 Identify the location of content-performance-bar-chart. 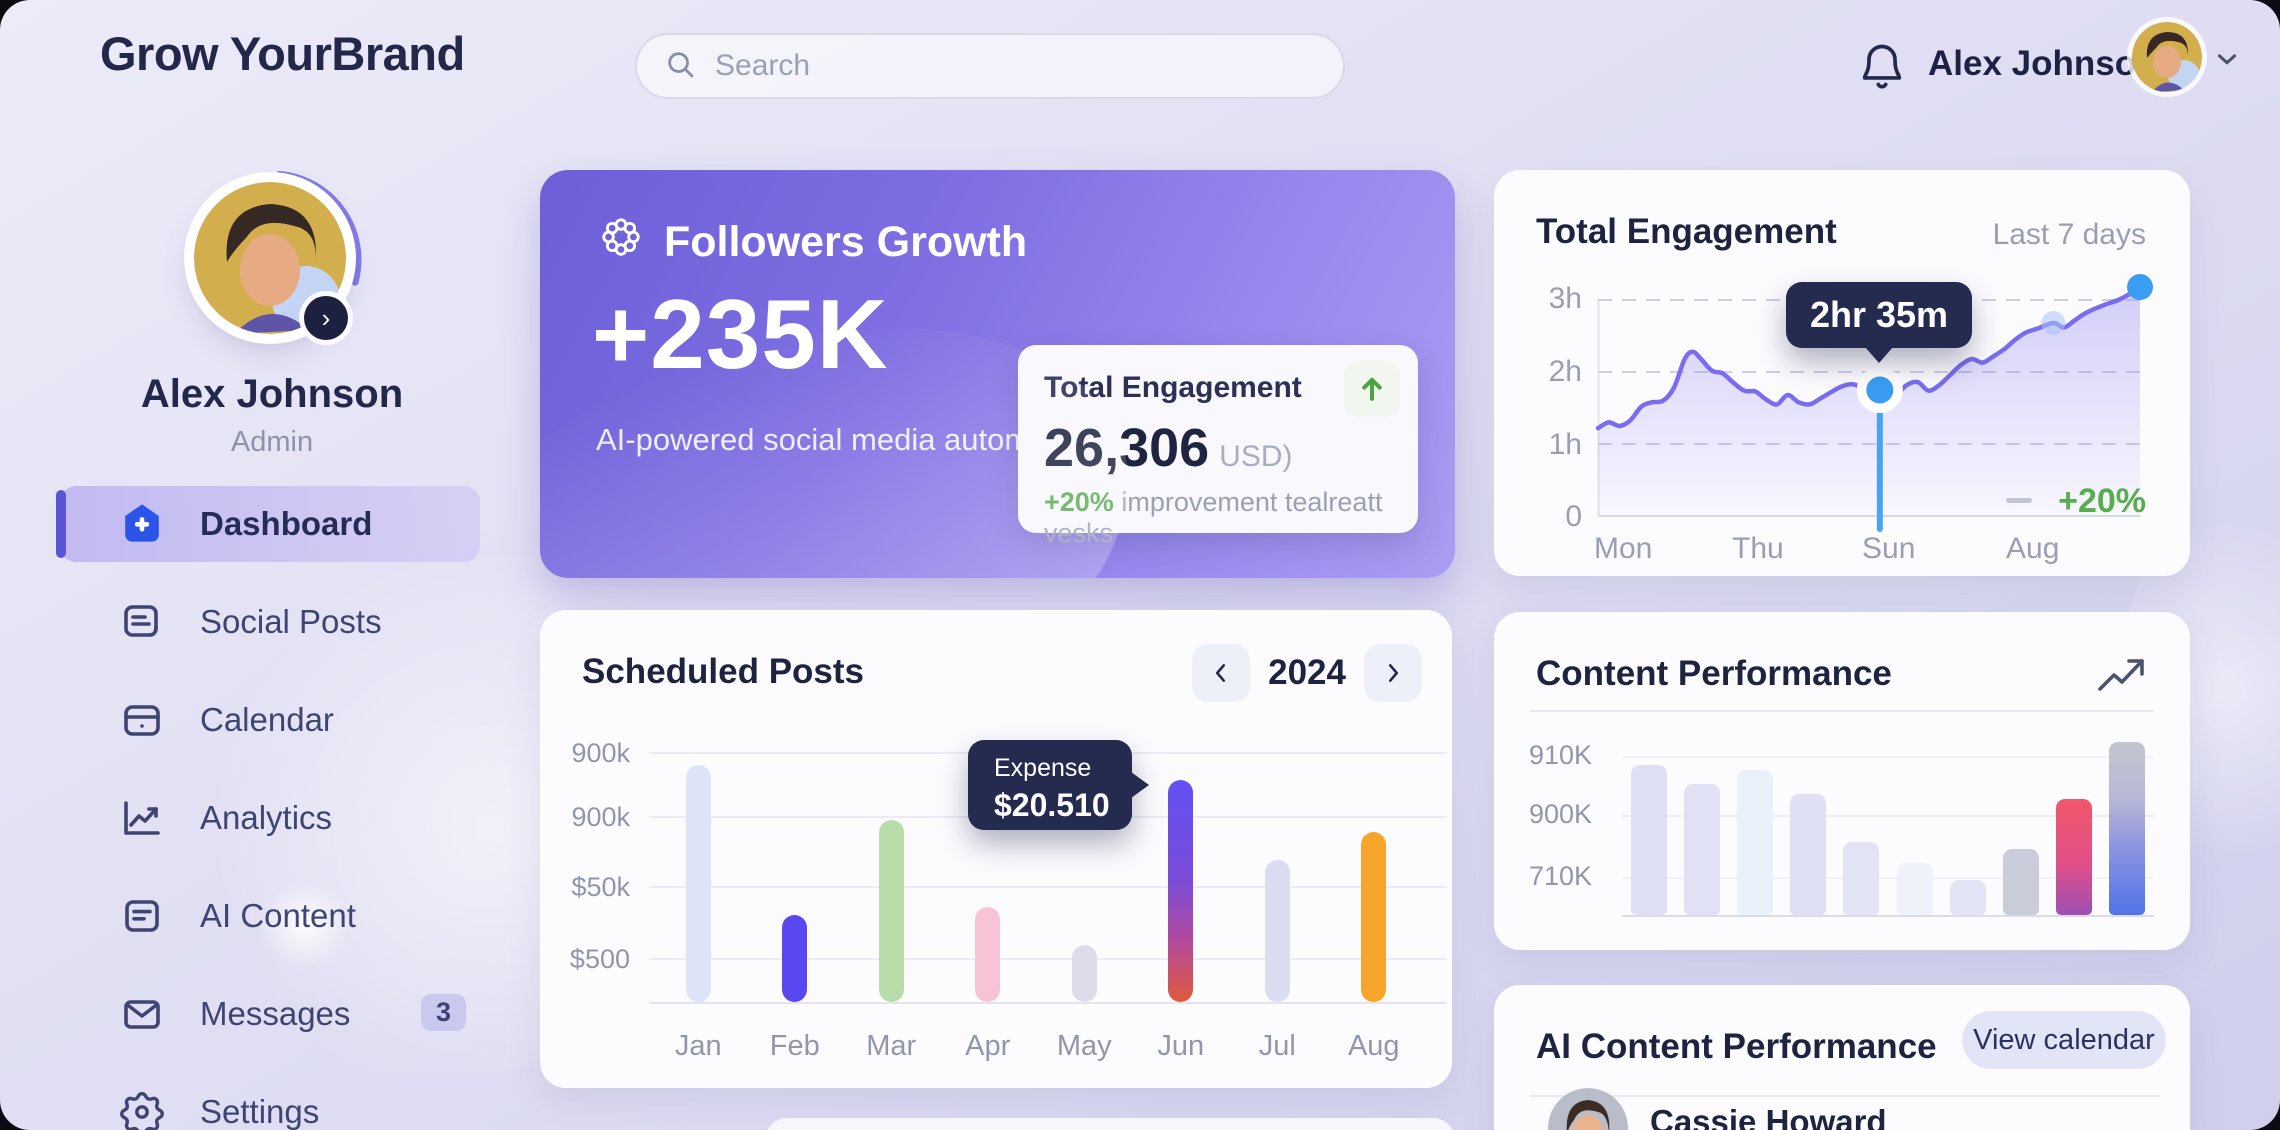
(1888, 829).